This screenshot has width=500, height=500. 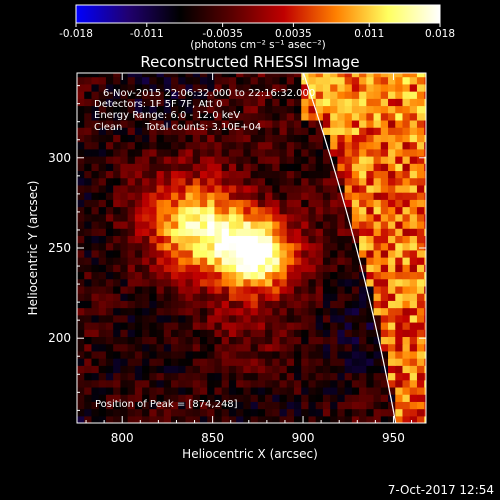 I want to click on x-tick-label: 950, so click(x=393, y=438).